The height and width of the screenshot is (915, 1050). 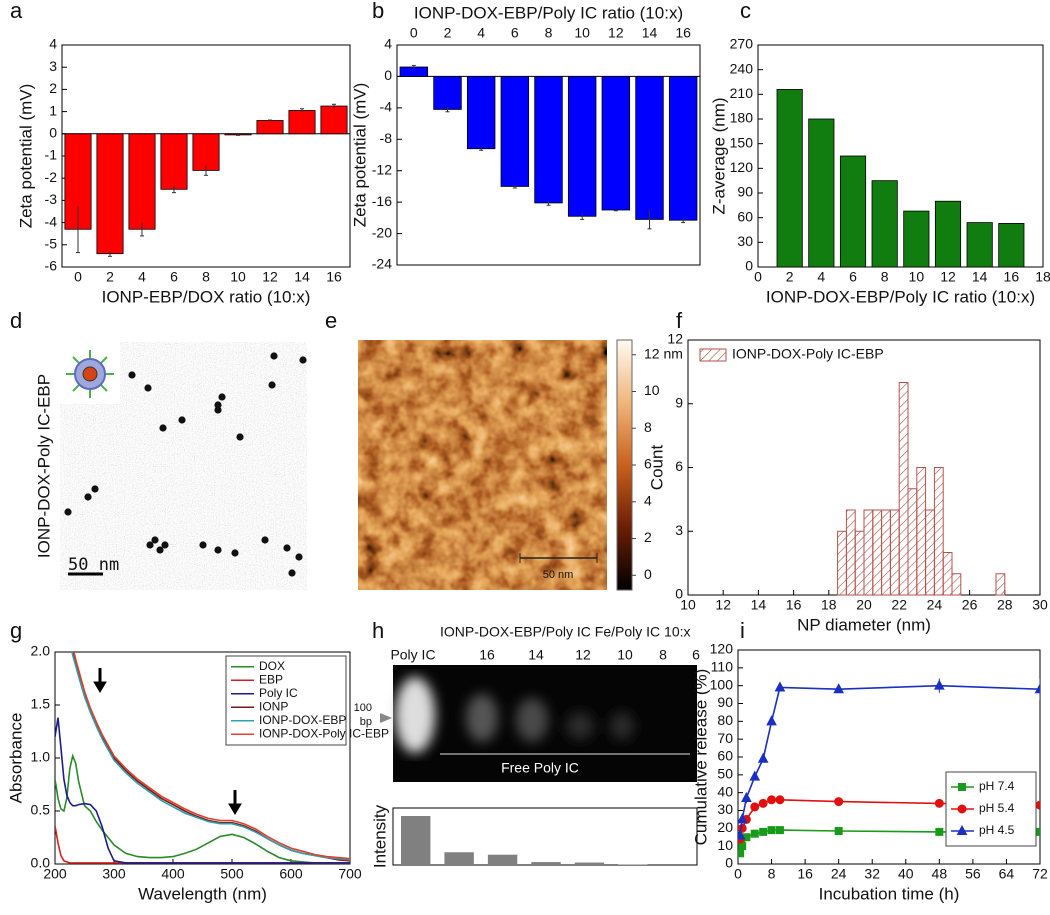 I want to click on legend-box, so click(x=286, y=700).